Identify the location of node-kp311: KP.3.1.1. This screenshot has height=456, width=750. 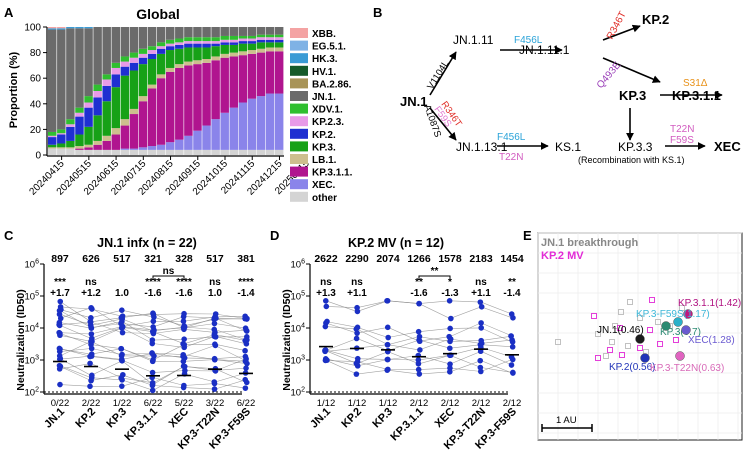
(696, 95).